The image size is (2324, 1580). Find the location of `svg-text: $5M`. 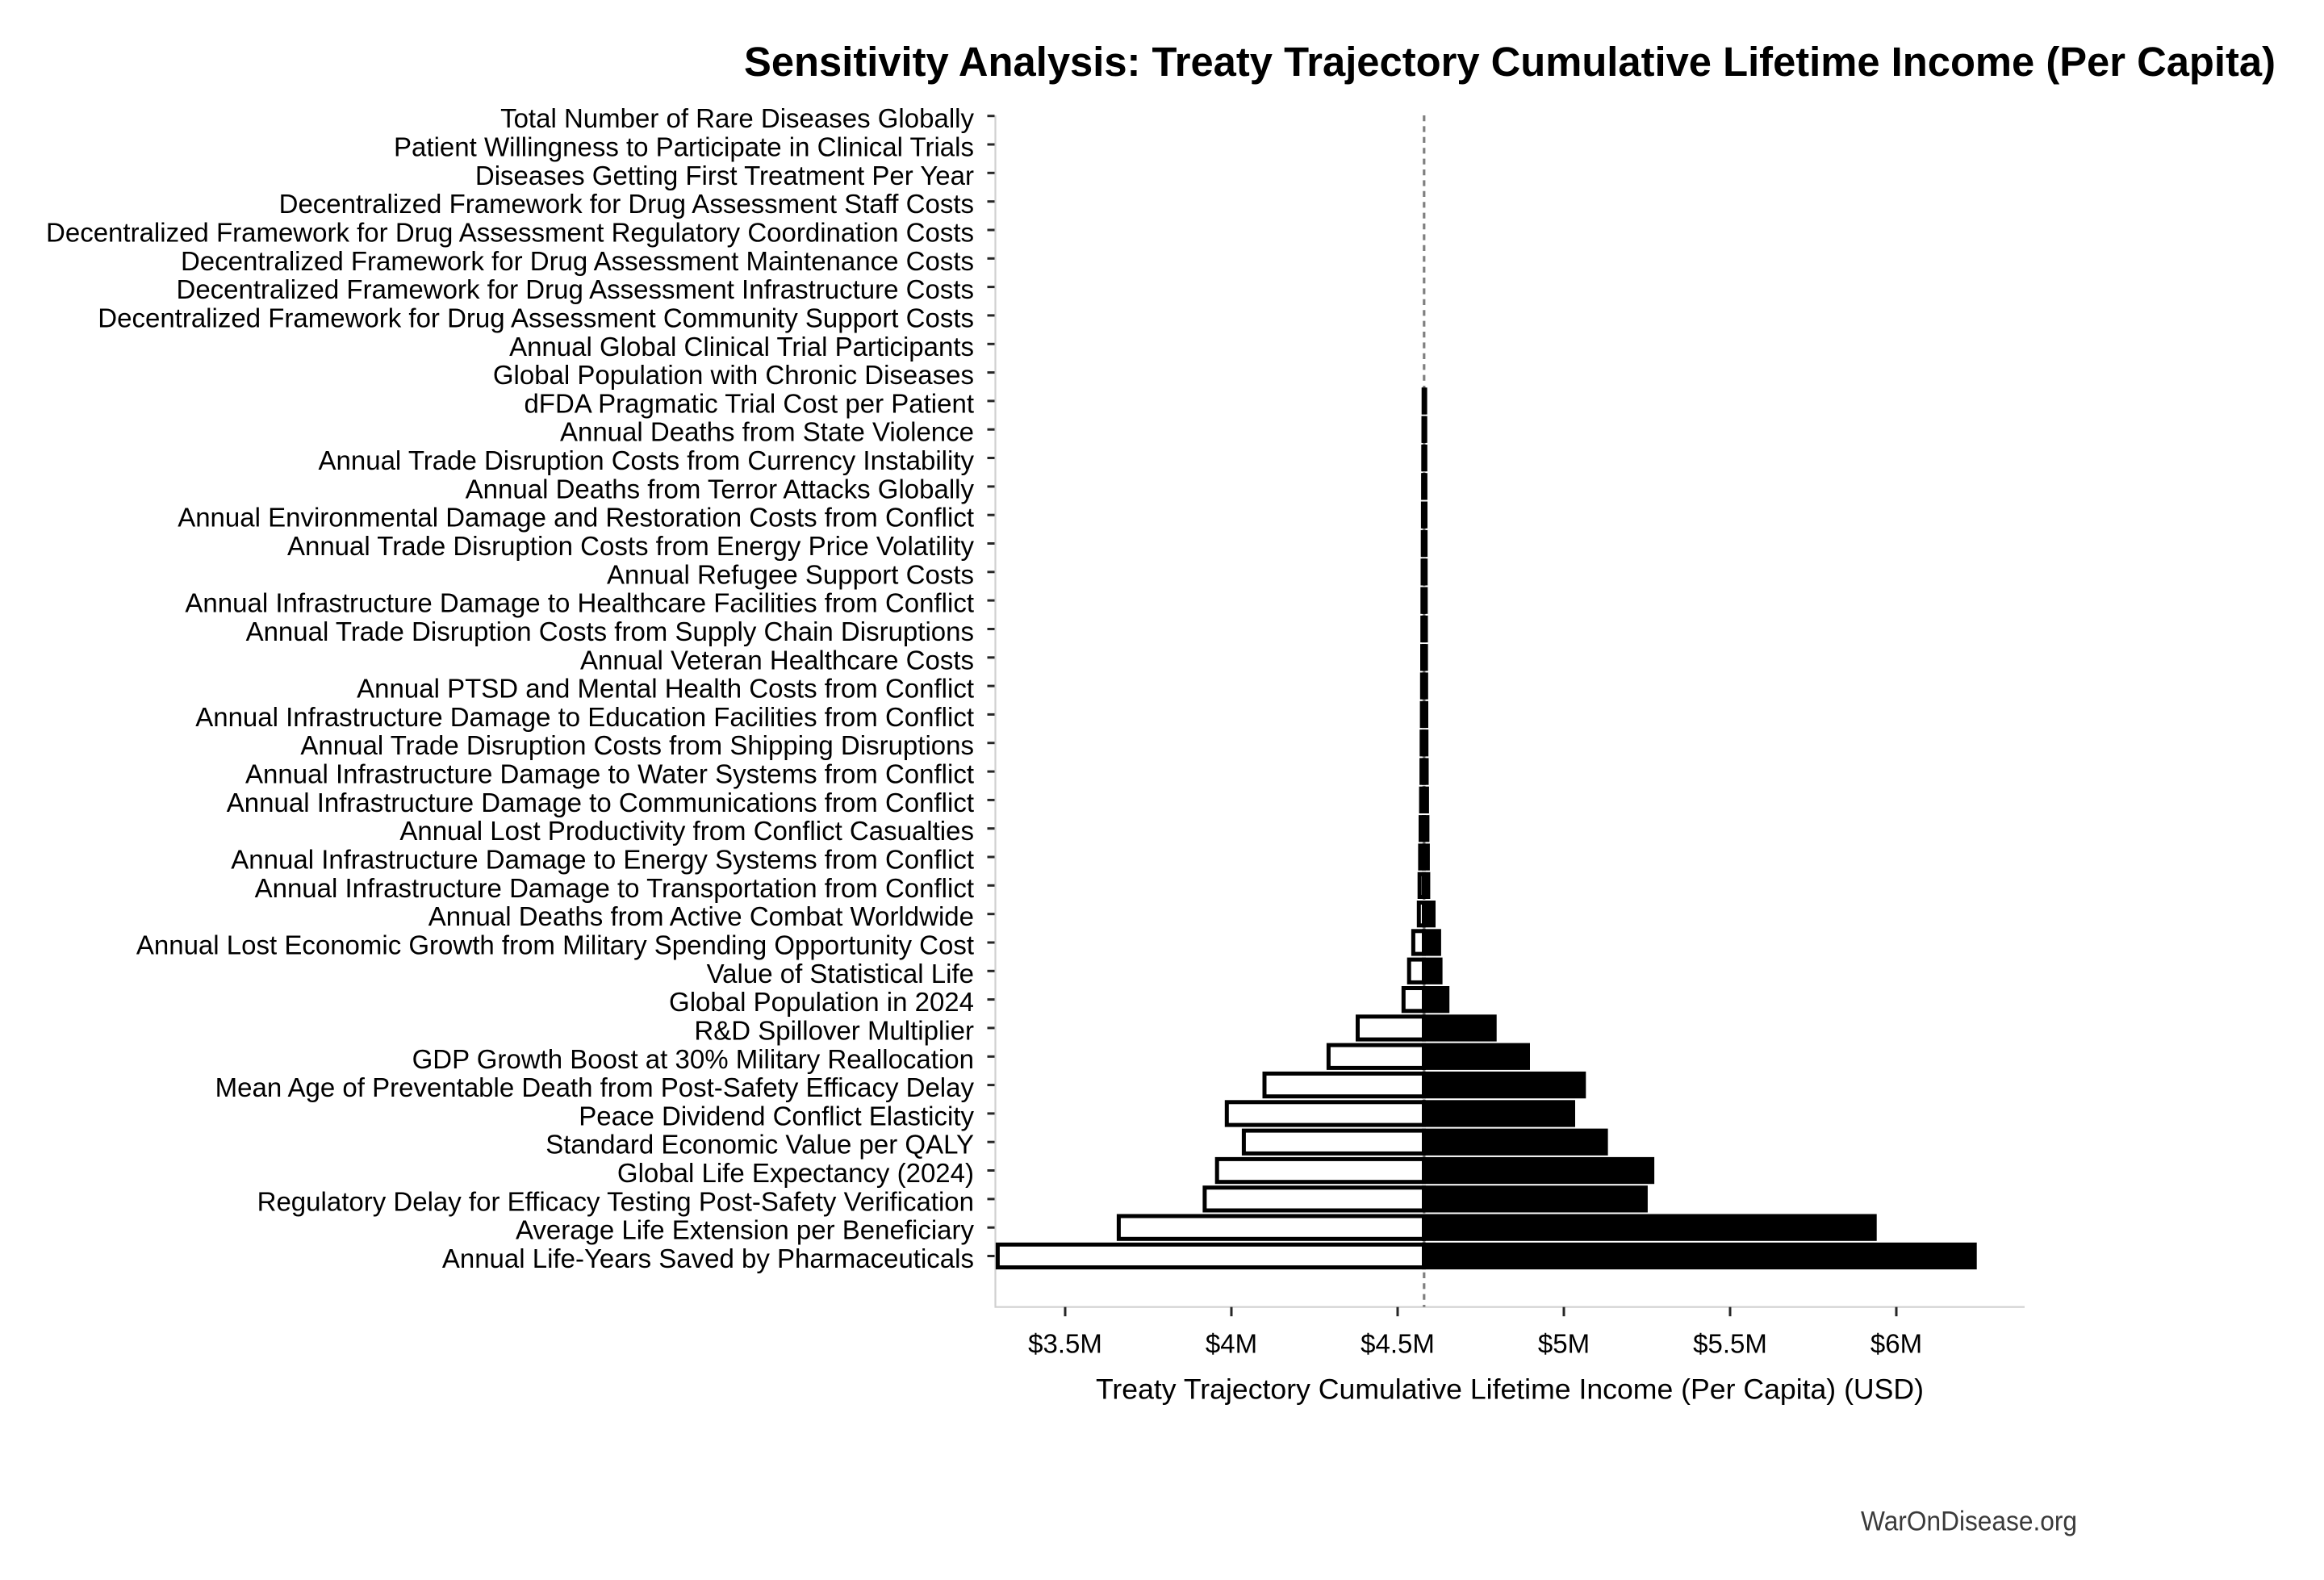

svg-text: $5M is located at coordinates (1564, 1344).